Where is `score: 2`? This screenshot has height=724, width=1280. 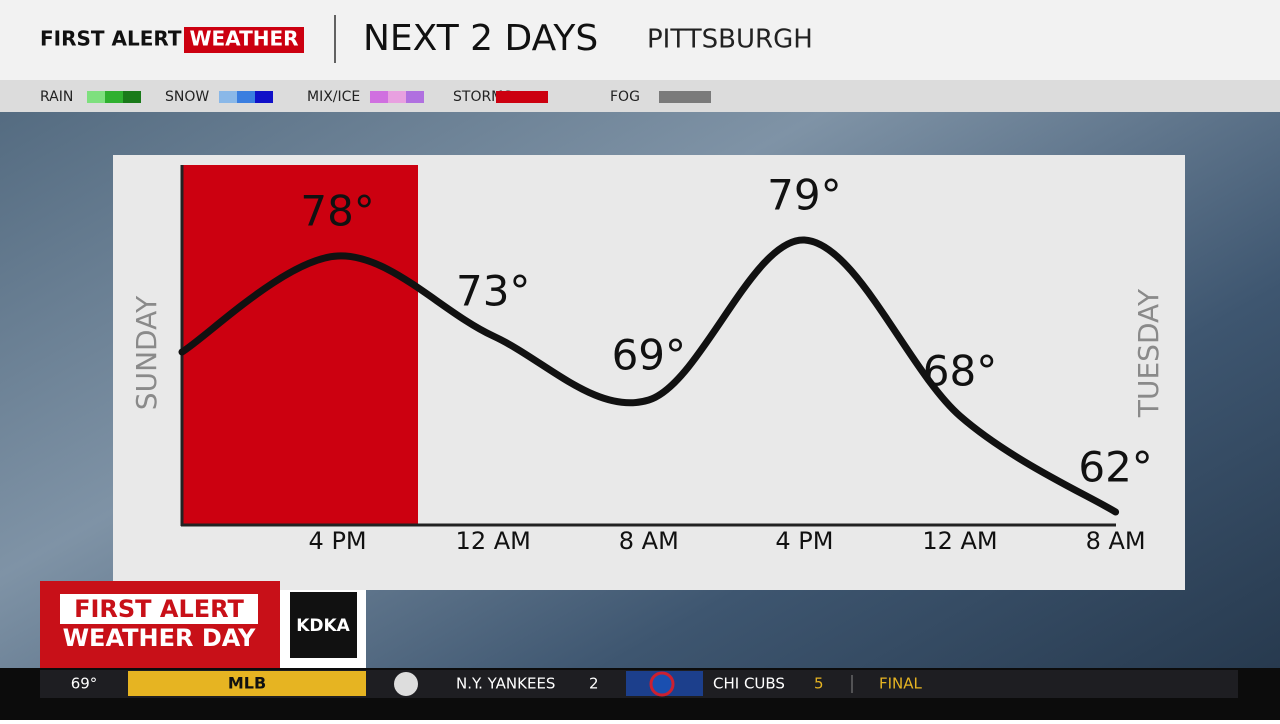 score: 2 is located at coordinates (594, 684).